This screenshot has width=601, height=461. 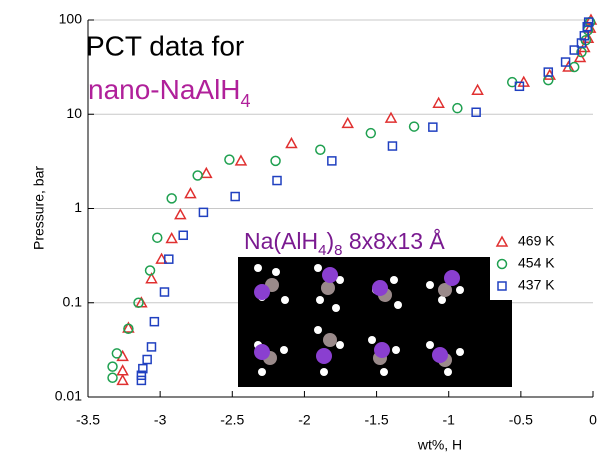 What do you see at coordinates (536, 263) in the screenshot?
I see `legend-label: 454 K` at bounding box center [536, 263].